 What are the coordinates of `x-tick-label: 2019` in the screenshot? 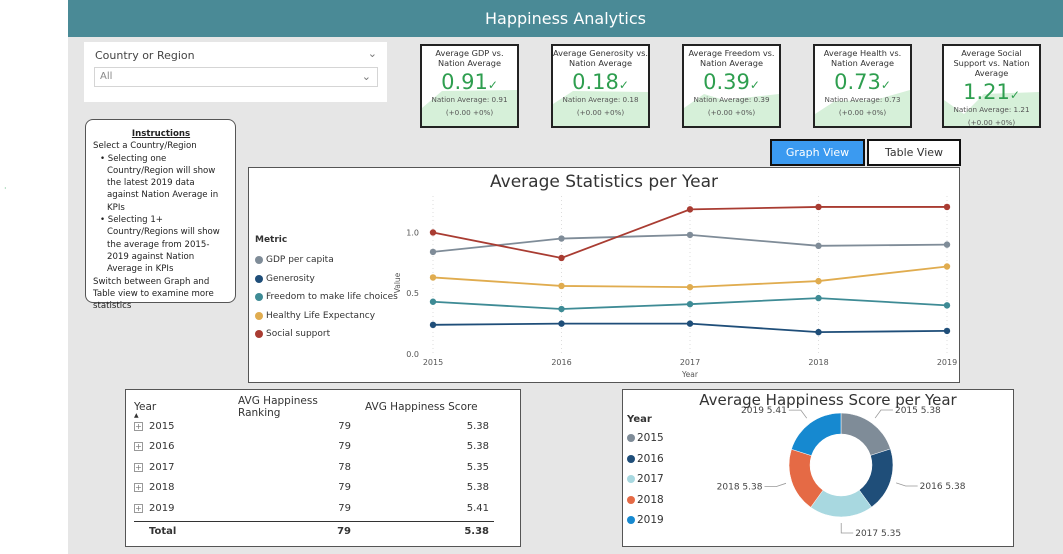 It's located at (947, 362).